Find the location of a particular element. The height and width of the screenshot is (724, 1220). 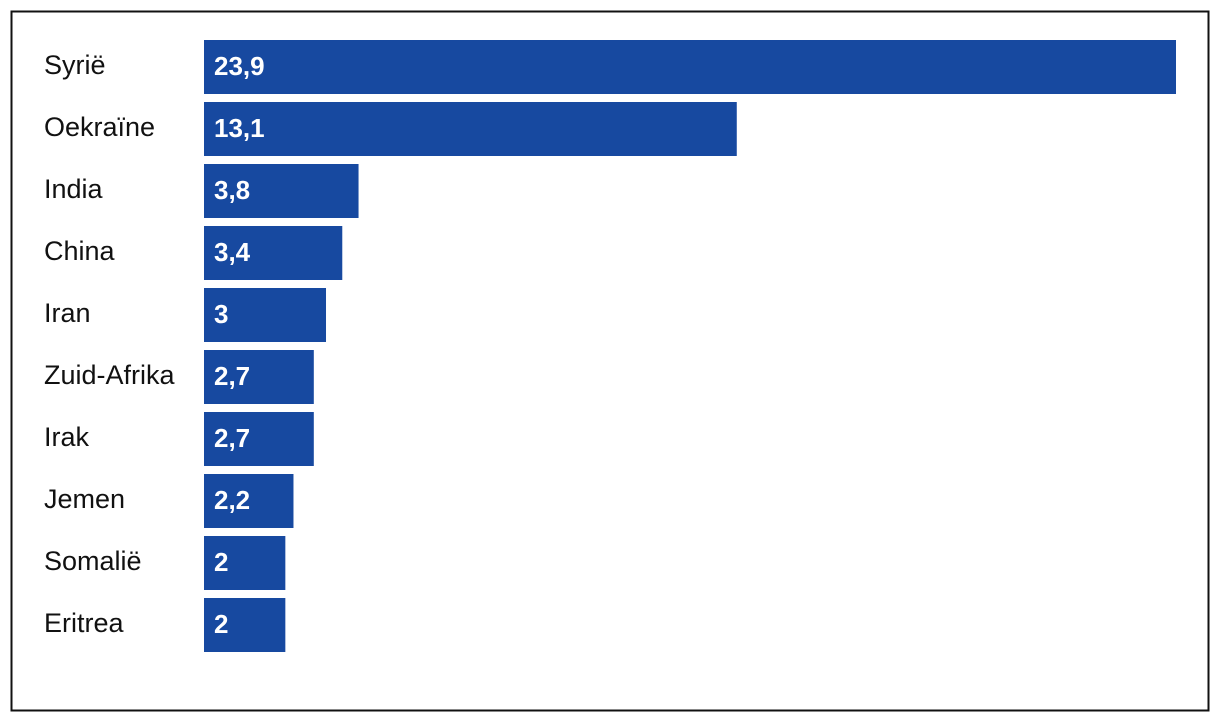

category-label: China is located at coordinates (80, 251).